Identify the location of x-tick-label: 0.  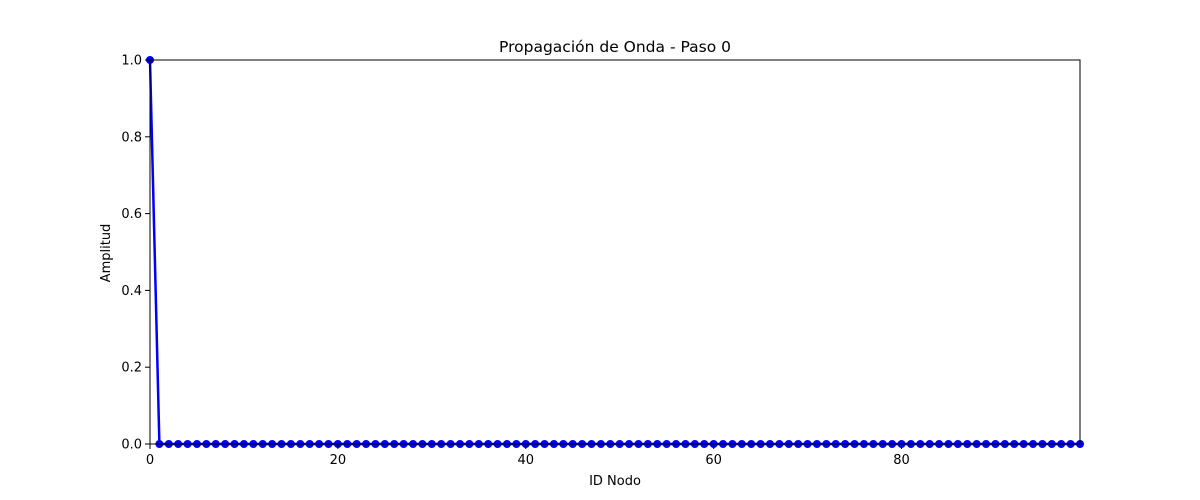
(150, 460).